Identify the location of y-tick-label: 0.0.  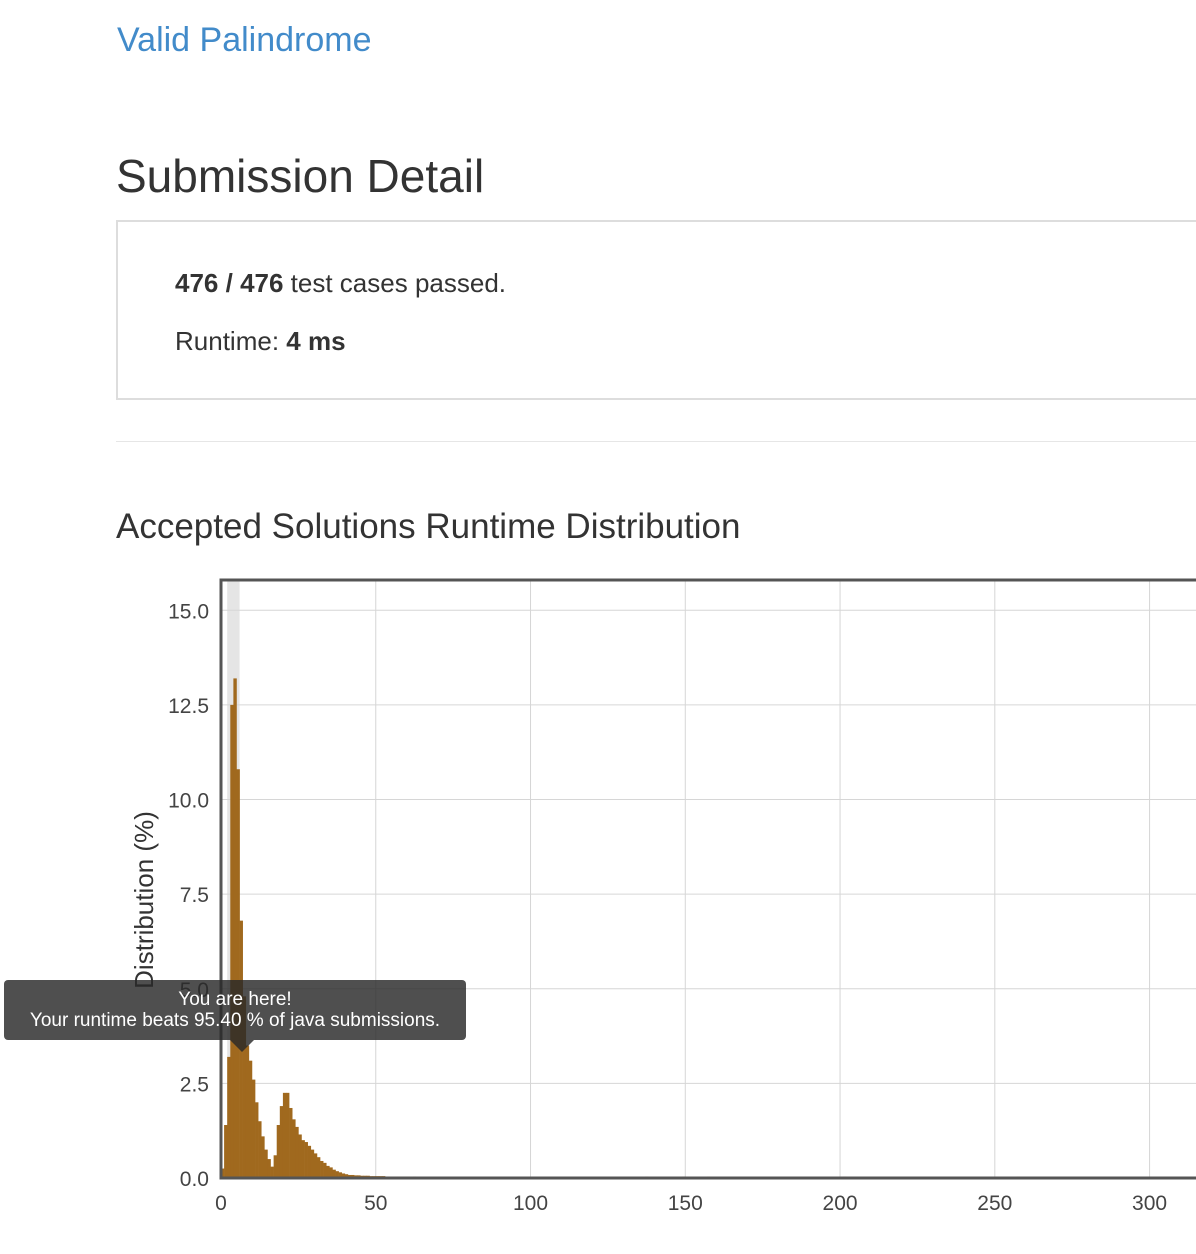
(194, 1179).